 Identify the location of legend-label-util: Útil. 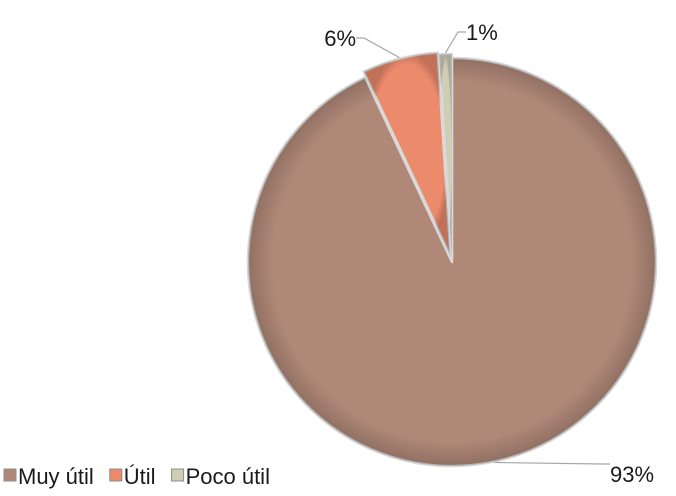
(140, 476).